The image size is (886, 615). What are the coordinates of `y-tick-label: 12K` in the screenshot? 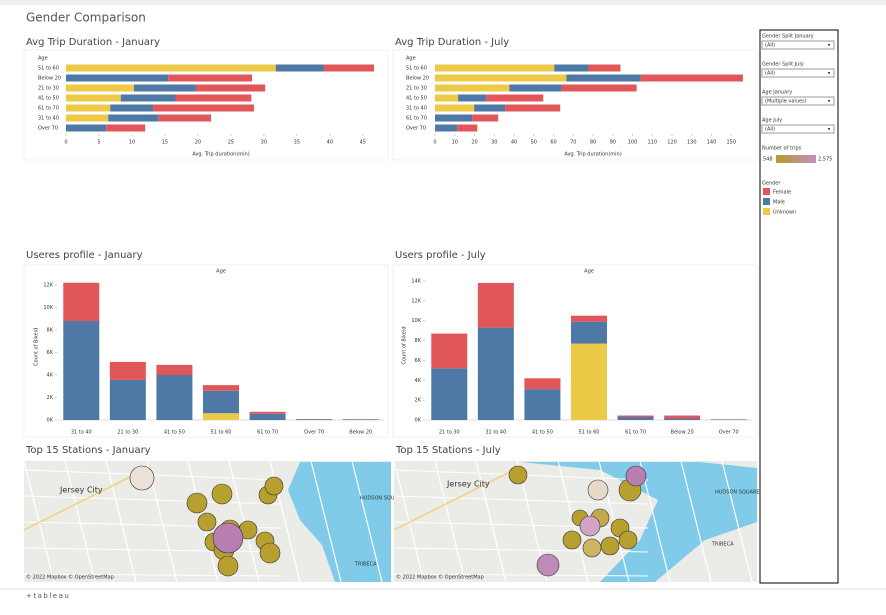 It's located at (416, 301).